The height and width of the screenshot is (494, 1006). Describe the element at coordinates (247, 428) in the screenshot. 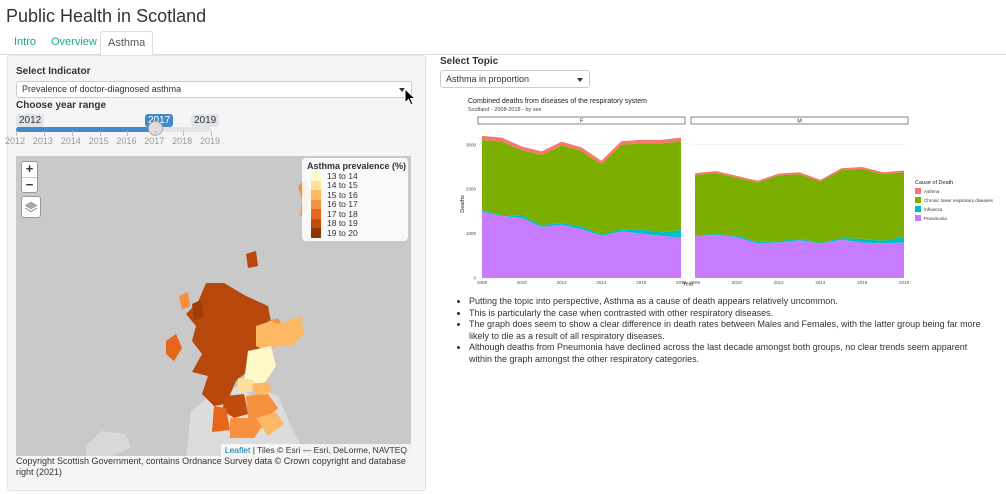

I see `map-region-dumfries` at that location.